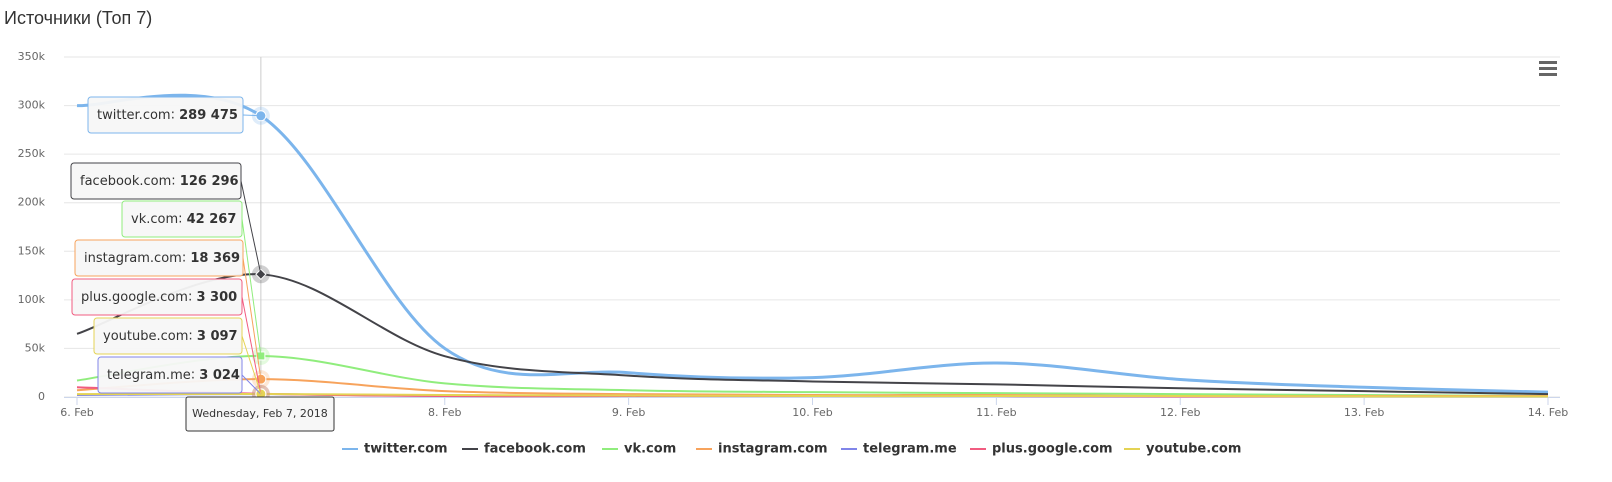 This screenshot has height=482, width=1612. What do you see at coordinates (208, 115) in the screenshot?
I see `tooltip-value: 289 475` at bounding box center [208, 115].